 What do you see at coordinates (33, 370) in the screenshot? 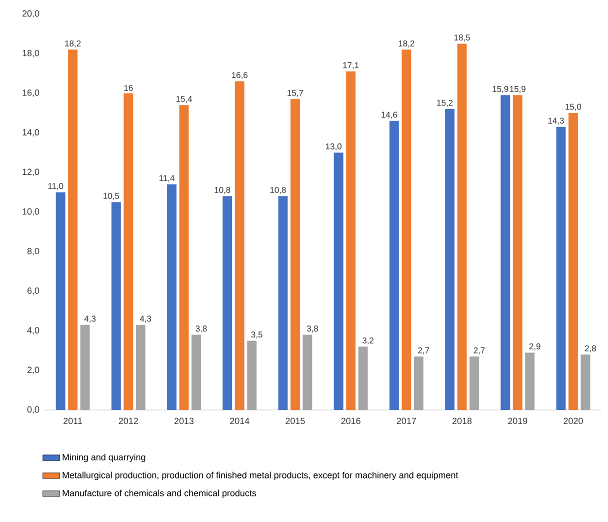
I see `y-tick-label: 2,0` at bounding box center [33, 370].